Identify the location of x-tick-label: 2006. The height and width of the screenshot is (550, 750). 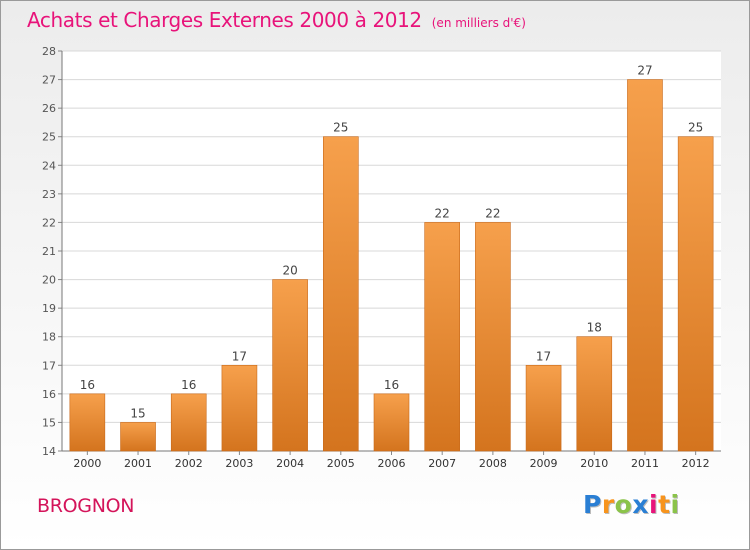
(392, 463).